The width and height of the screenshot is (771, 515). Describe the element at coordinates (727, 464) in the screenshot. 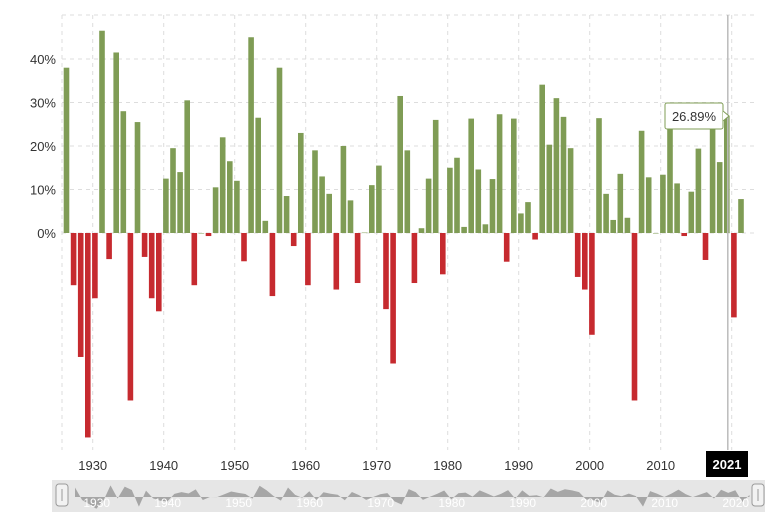

I see `year-badge` at that location.